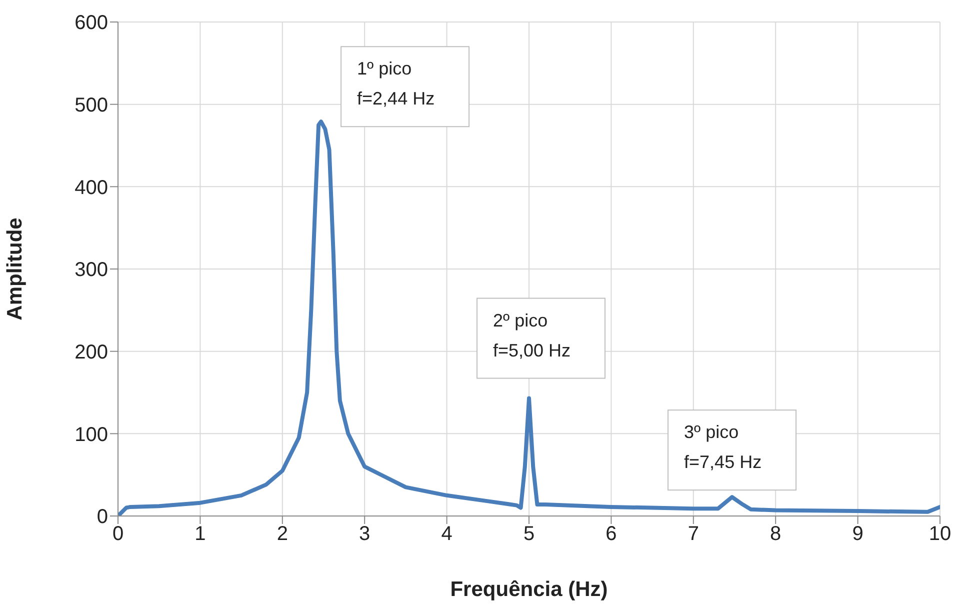 The image size is (960, 614). Describe the element at coordinates (940, 534) in the screenshot. I see `x-tick-label: 10` at that location.